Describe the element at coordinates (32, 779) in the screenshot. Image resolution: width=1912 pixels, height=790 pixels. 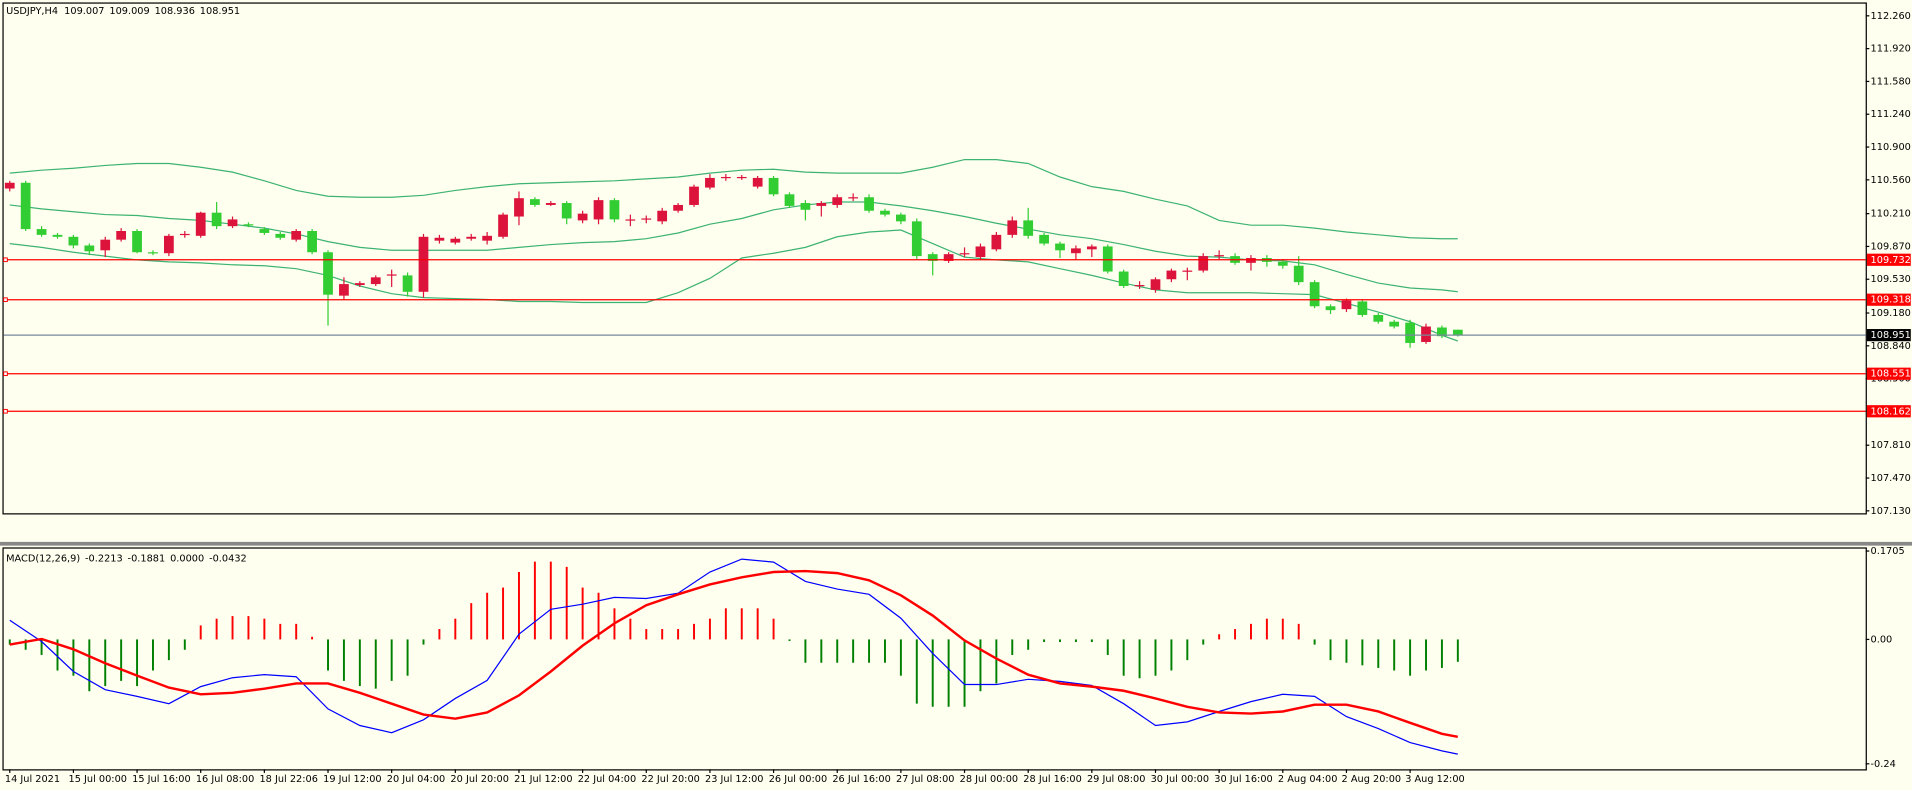
I see `x-tick-label: 14 Jul 2021` at that location.